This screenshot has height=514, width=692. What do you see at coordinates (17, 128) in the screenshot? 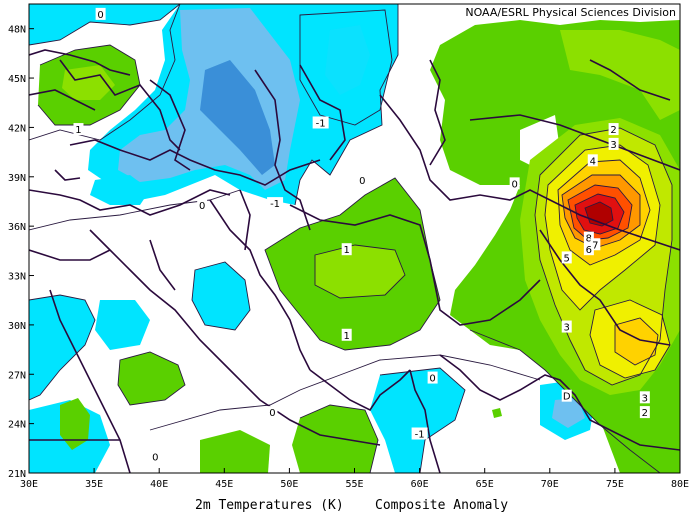
I see `lat-tick-label: 42N` at bounding box center [17, 128].